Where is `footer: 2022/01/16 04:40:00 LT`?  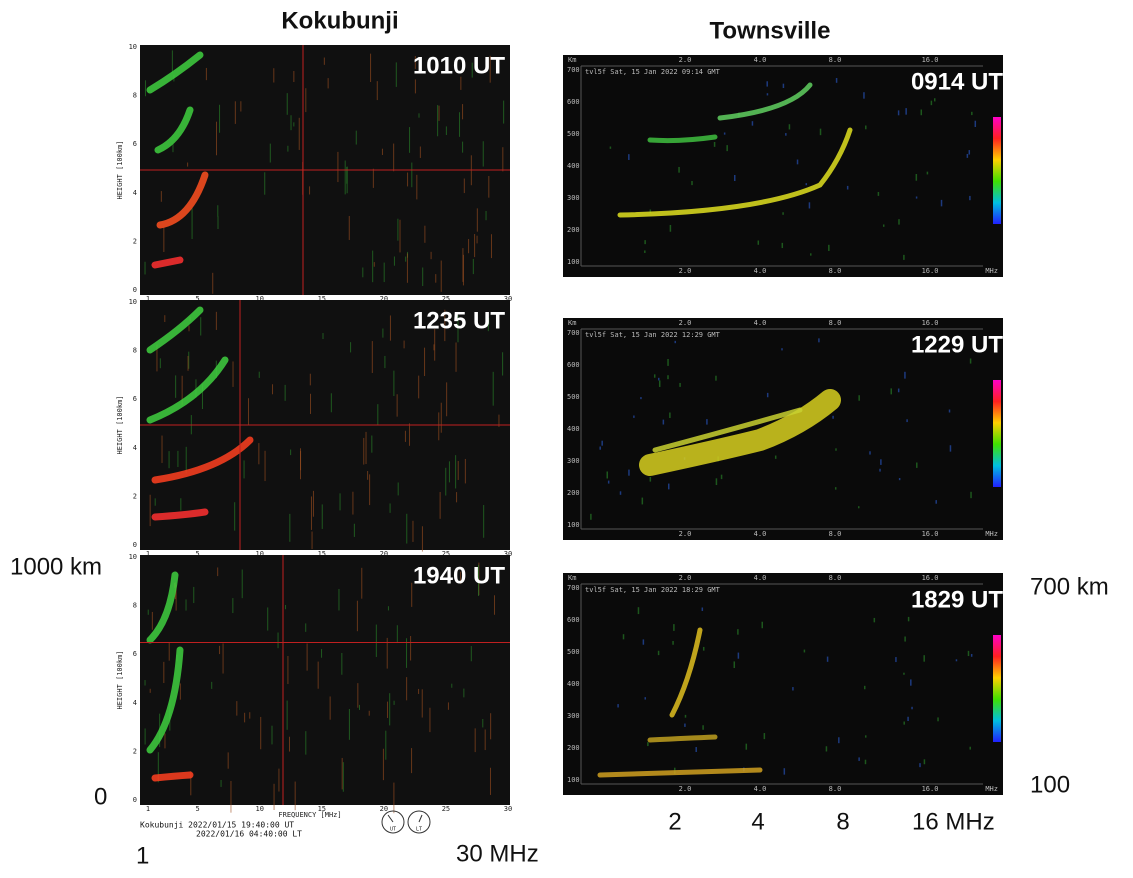
footer: 2022/01/16 04:40:00 LT is located at coordinates (249, 834).